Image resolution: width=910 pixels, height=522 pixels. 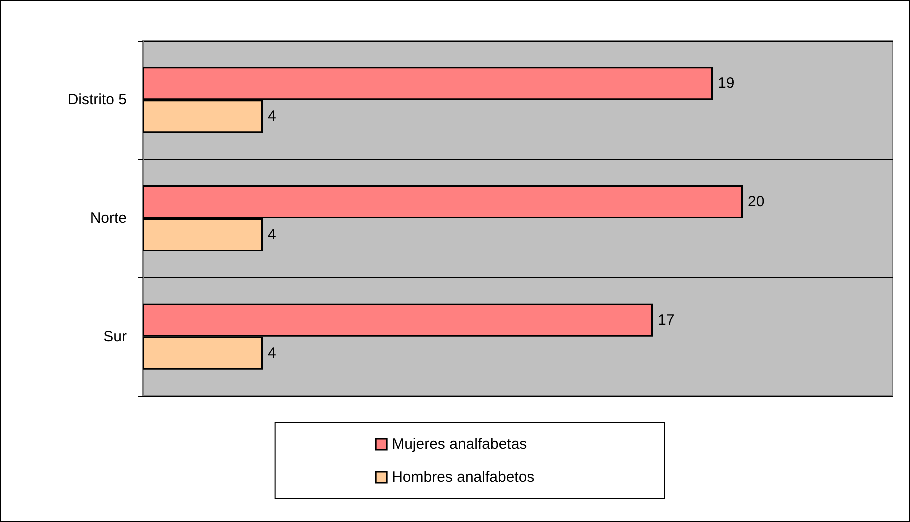 I want to click on data-label: 20, so click(x=756, y=202).